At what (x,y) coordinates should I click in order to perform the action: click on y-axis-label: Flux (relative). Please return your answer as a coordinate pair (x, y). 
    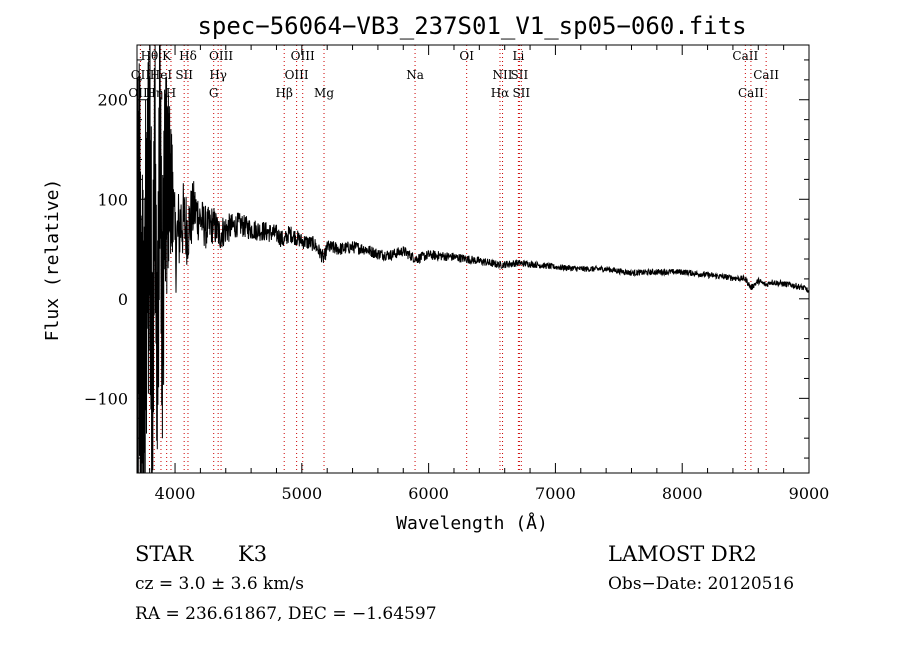
    Looking at the image, I should click on (52, 260).